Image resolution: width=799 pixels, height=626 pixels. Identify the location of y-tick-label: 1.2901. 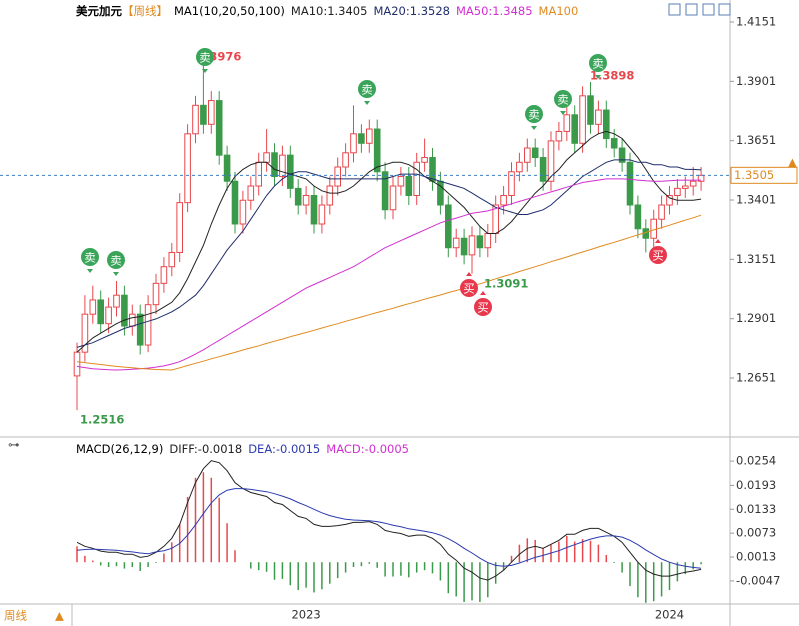
(756, 318).